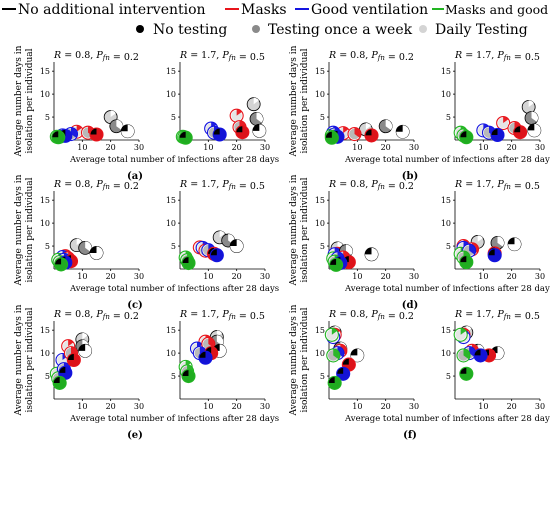 This screenshot has height=512, width=550. Describe the element at coordinates (497, 242) in the screenshot. I see `data-point-none-weekly` at that location.